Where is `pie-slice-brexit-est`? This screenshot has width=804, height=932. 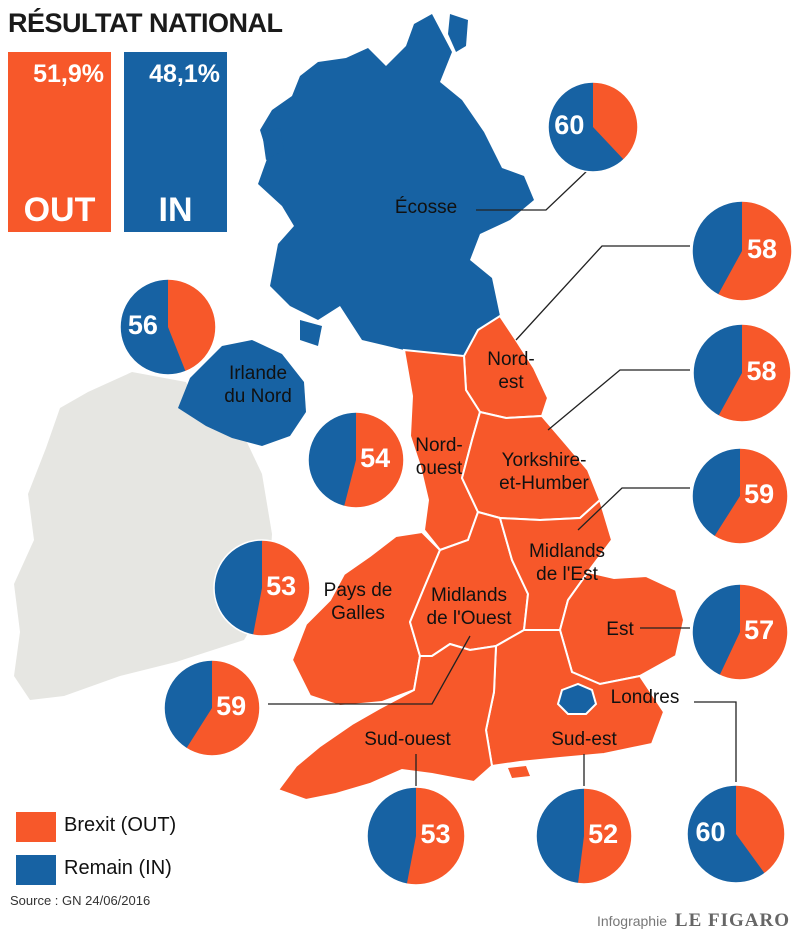
pie-slice-brexit-est is located at coordinates (753, 632).